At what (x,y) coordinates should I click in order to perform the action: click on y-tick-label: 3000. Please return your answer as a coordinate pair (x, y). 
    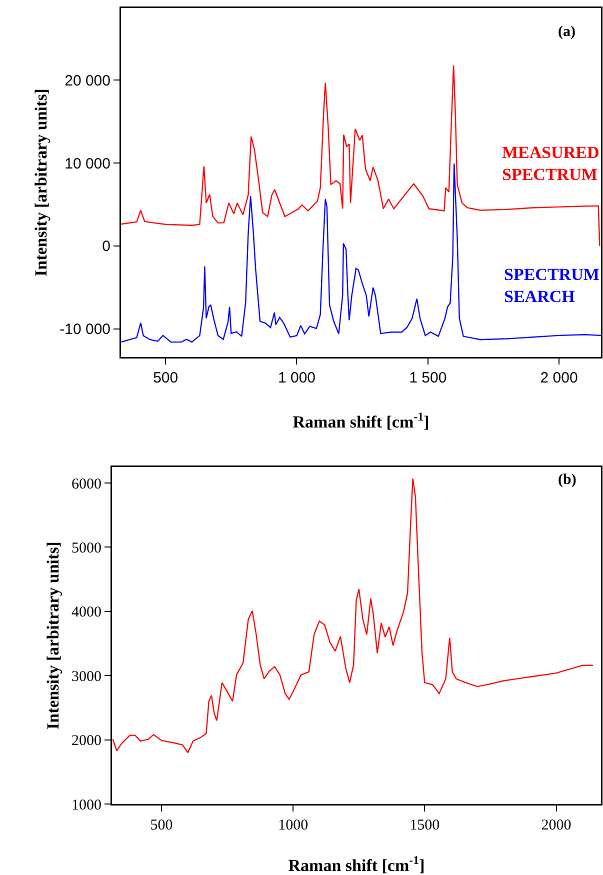
    Looking at the image, I should click on (87, 676).